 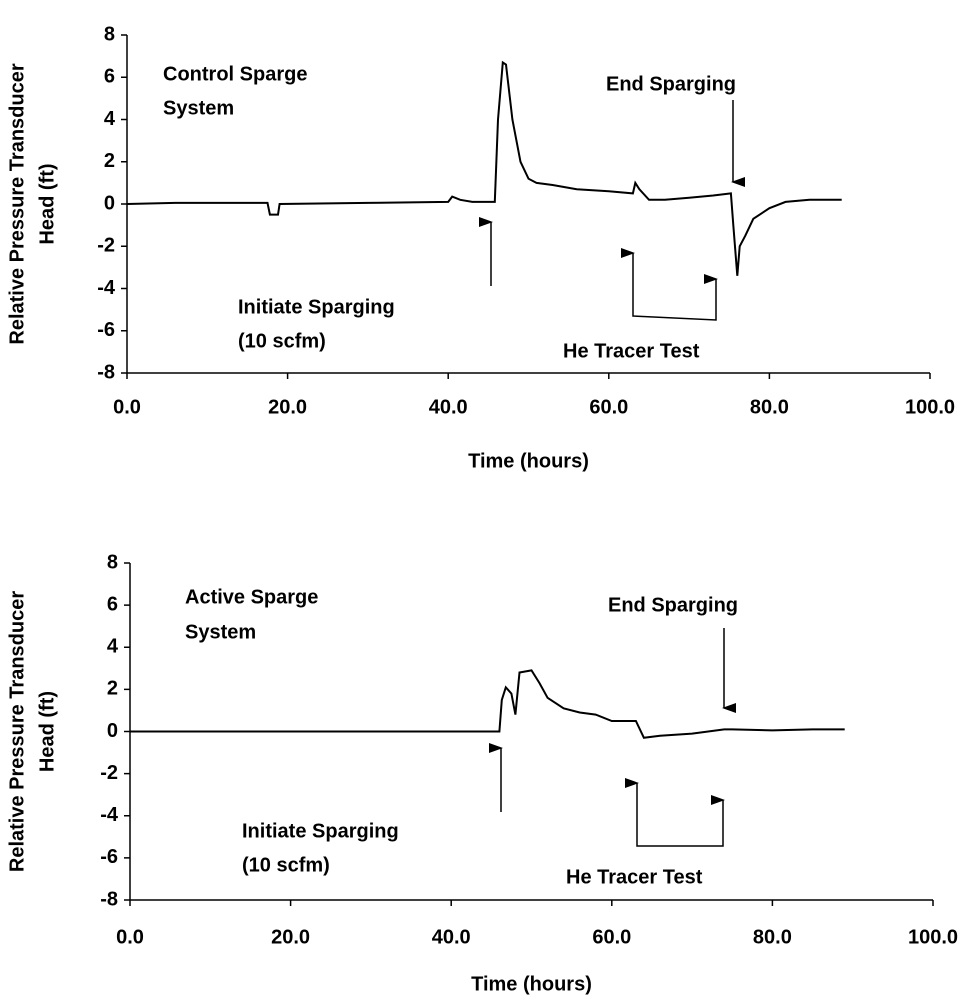 I want to click on data-line, so click(x=487, y=704).